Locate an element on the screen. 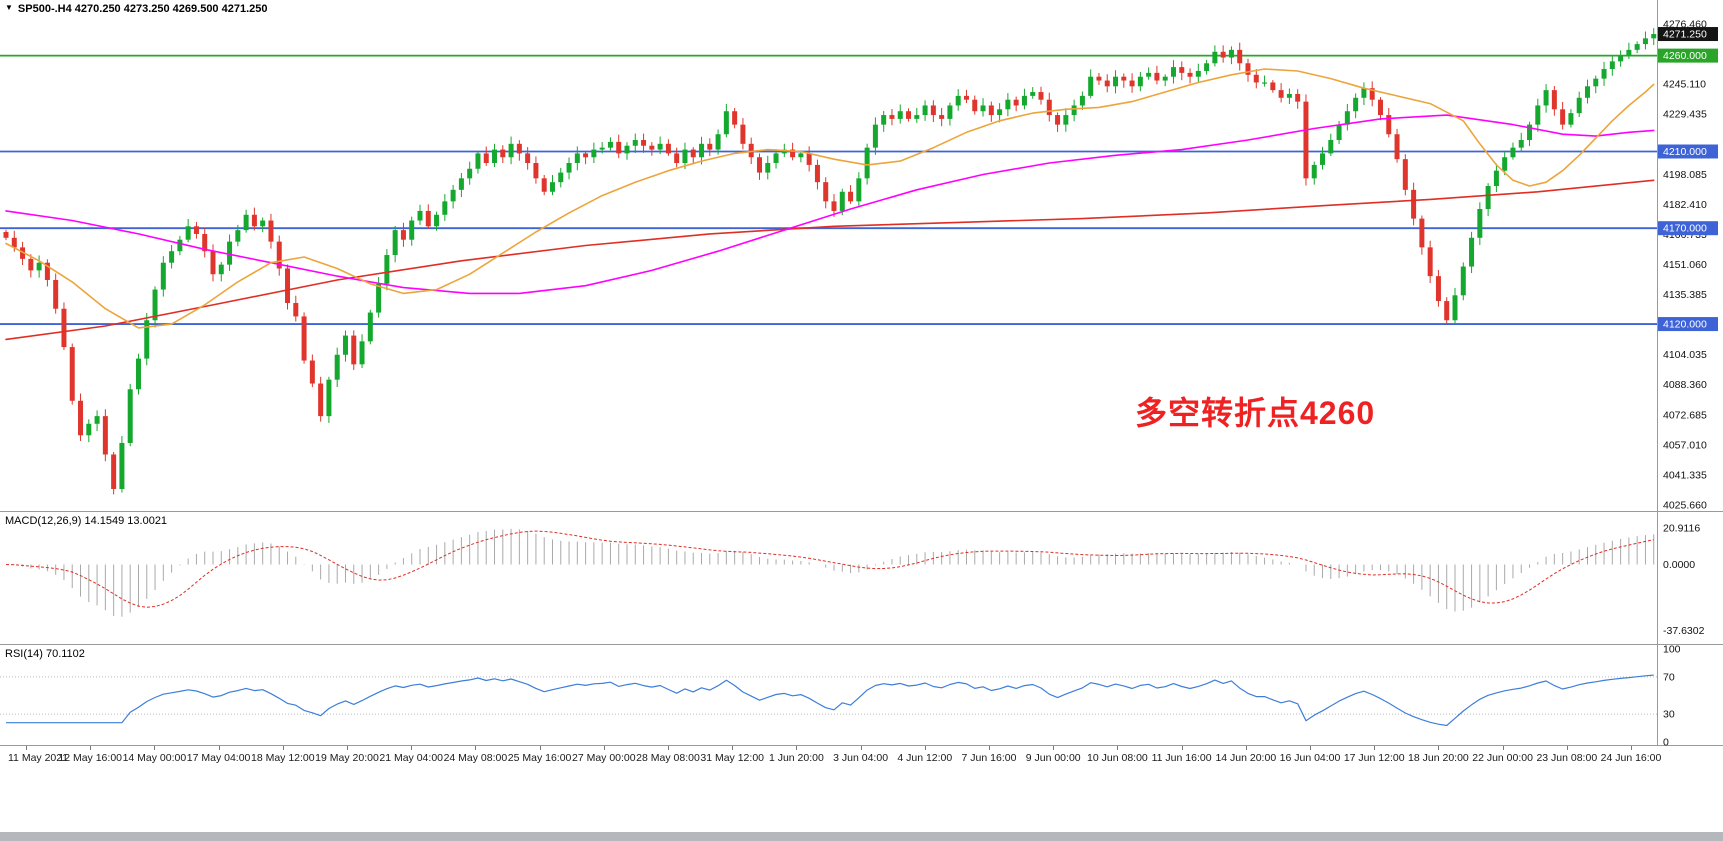 The height and width of the screenshot is (841, 1723). time-label: 18 Jun 20:00 is located at coordinates (1438, 758).